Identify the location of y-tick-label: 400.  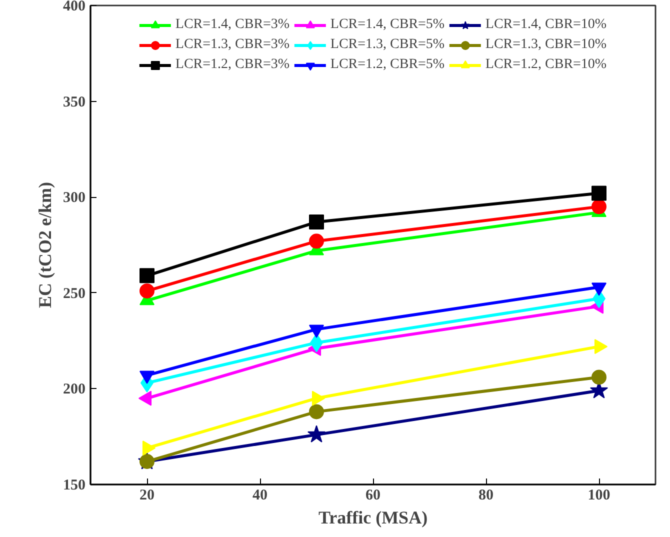
(74, 7).